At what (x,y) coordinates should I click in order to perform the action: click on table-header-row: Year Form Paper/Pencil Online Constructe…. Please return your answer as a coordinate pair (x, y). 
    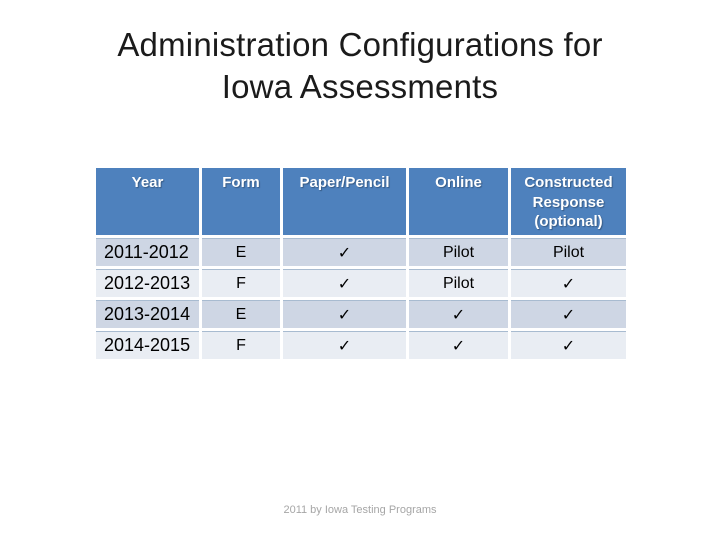
    Looking at the image, I should click on (361, 201).